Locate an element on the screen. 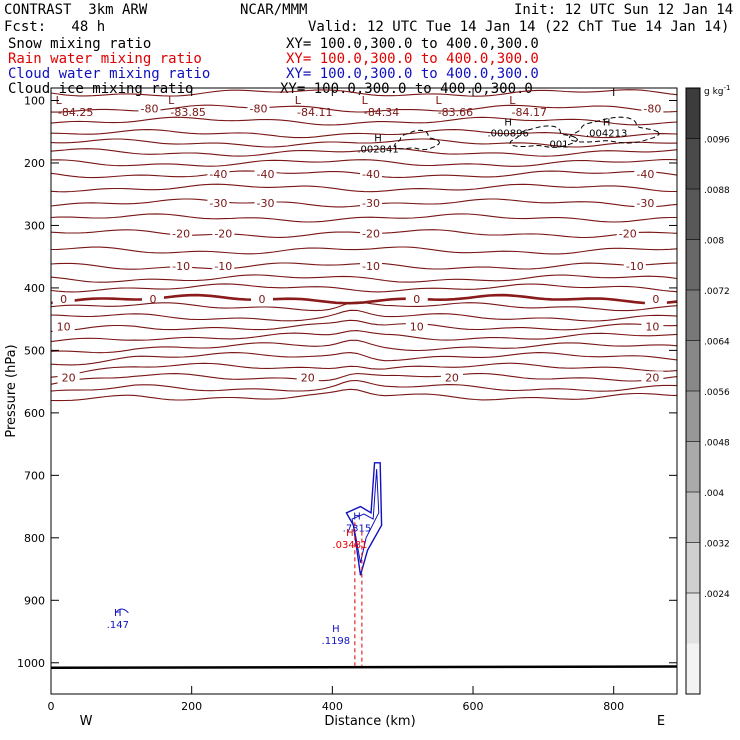 This screenshot has height=740, width=740. colorbar-label: .0024 is located at coordinates (717, 595).